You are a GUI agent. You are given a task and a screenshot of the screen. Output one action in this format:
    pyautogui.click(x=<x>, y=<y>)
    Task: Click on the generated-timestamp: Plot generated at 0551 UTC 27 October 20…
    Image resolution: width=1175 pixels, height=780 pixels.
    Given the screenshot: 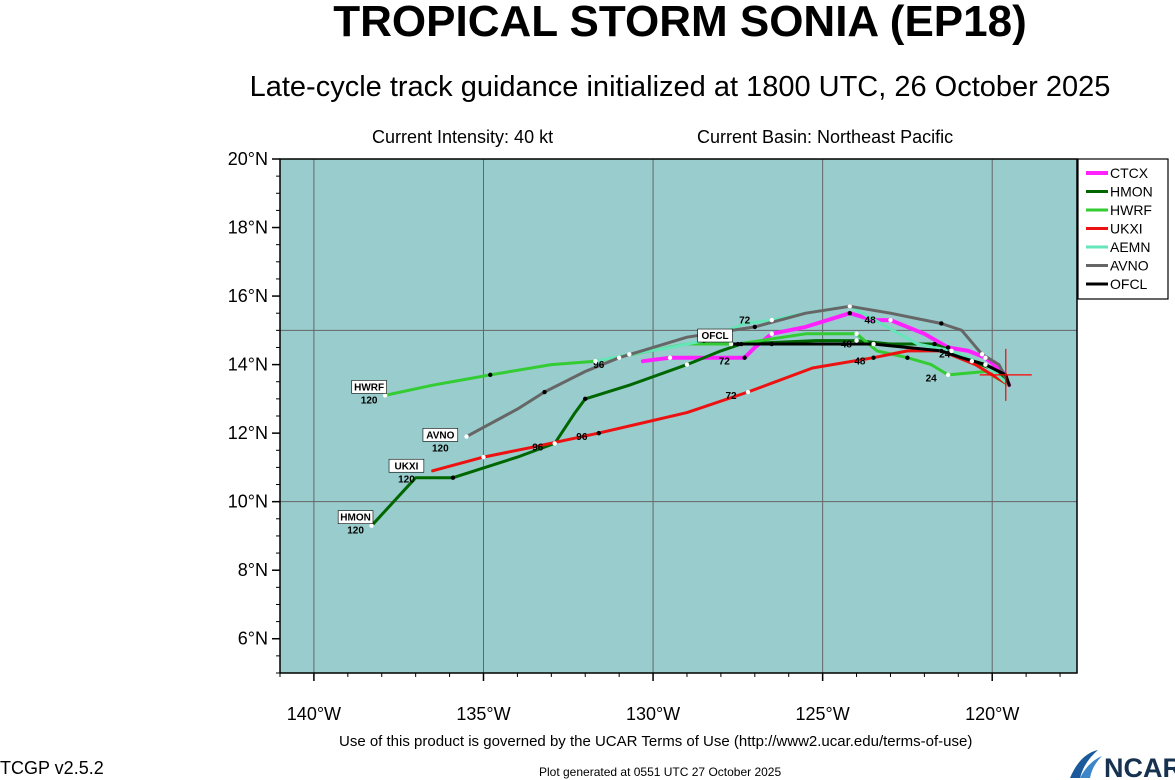 What is the action you would take?
    pyautogui.click(x=660, y=772)
    